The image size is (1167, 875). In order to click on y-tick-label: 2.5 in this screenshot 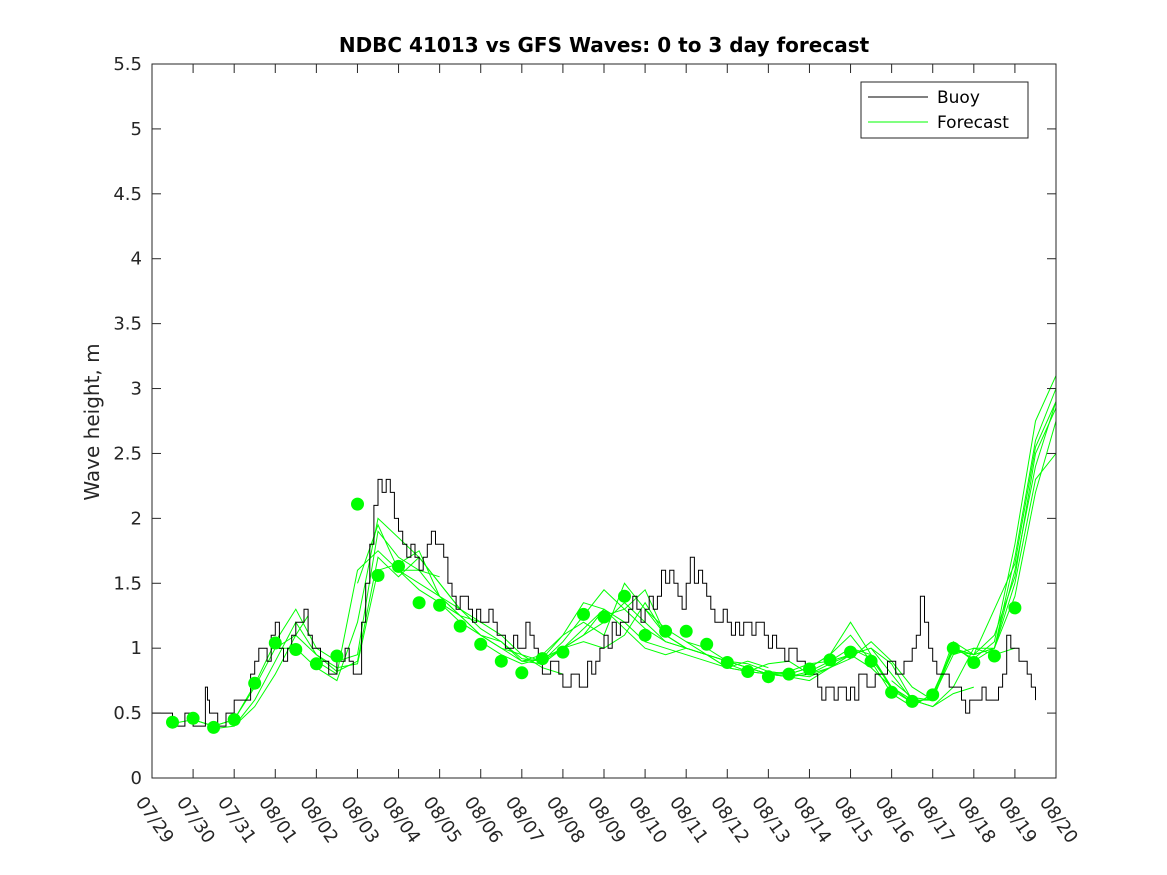, I will do `click(127, 453)`.